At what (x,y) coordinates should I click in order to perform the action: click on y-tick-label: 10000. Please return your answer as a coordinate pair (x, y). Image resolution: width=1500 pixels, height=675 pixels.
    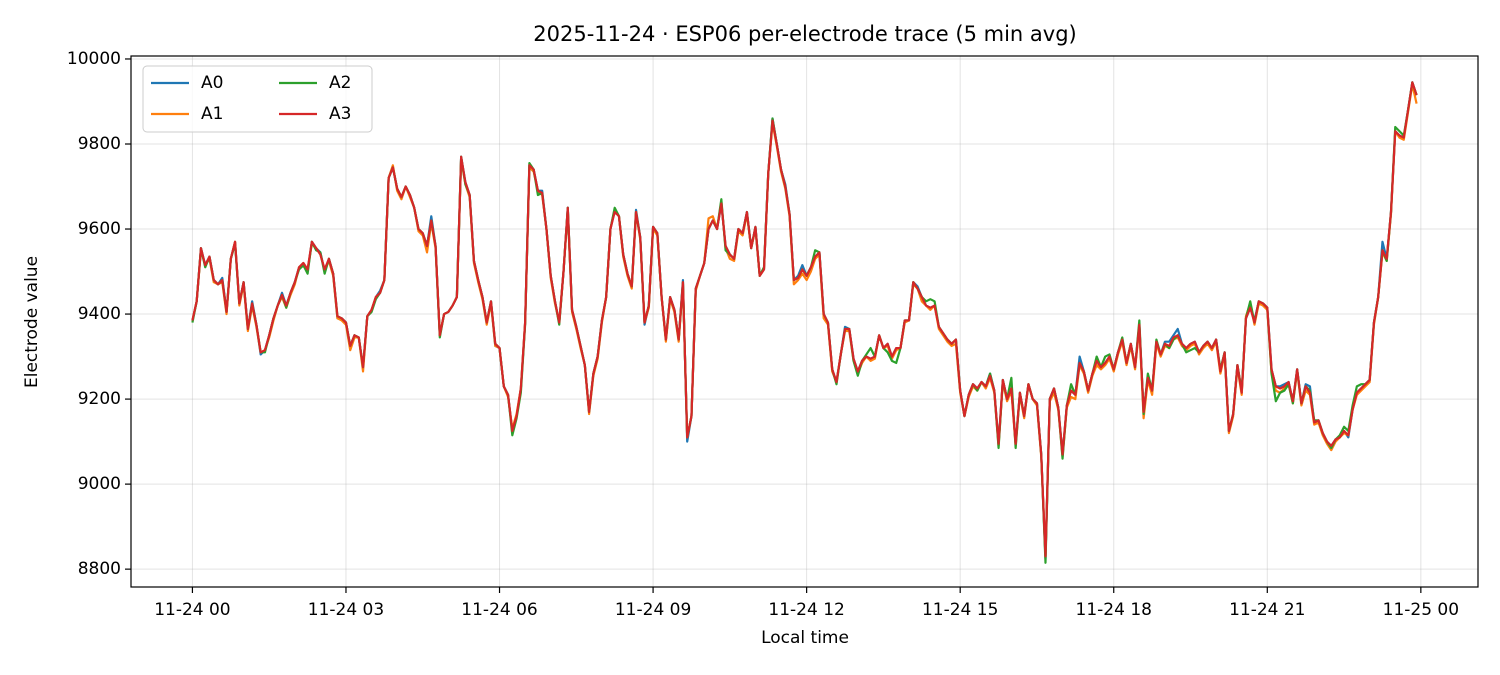
    Looking at the image, I should click on (94, 59).